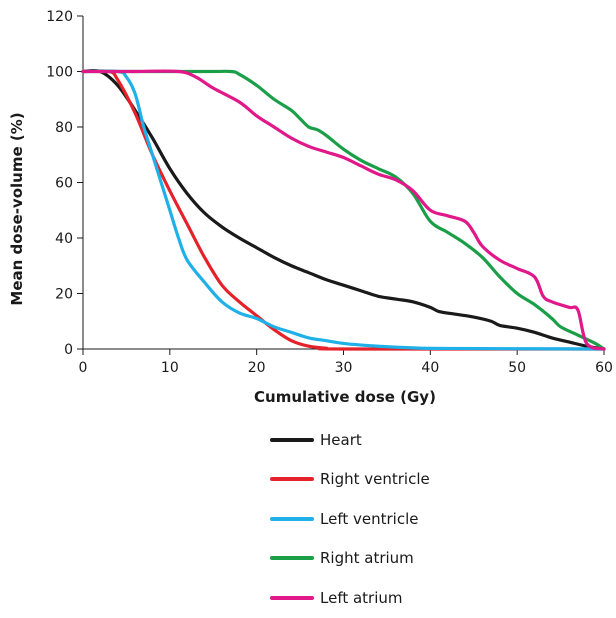 Image resolution: width=616 pixels, height=618 pixels. I want to click on legend-label: Left ventricle, so click(369, 518).